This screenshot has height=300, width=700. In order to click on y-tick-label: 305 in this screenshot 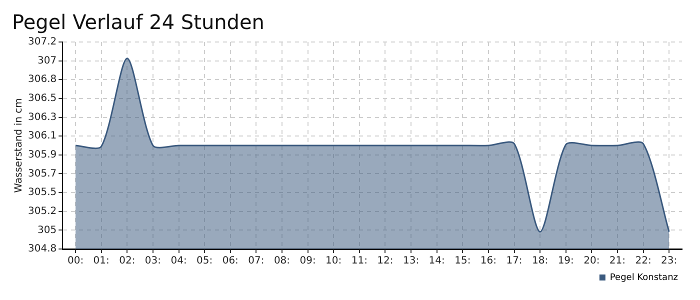, I will do `click(47, 230)`.